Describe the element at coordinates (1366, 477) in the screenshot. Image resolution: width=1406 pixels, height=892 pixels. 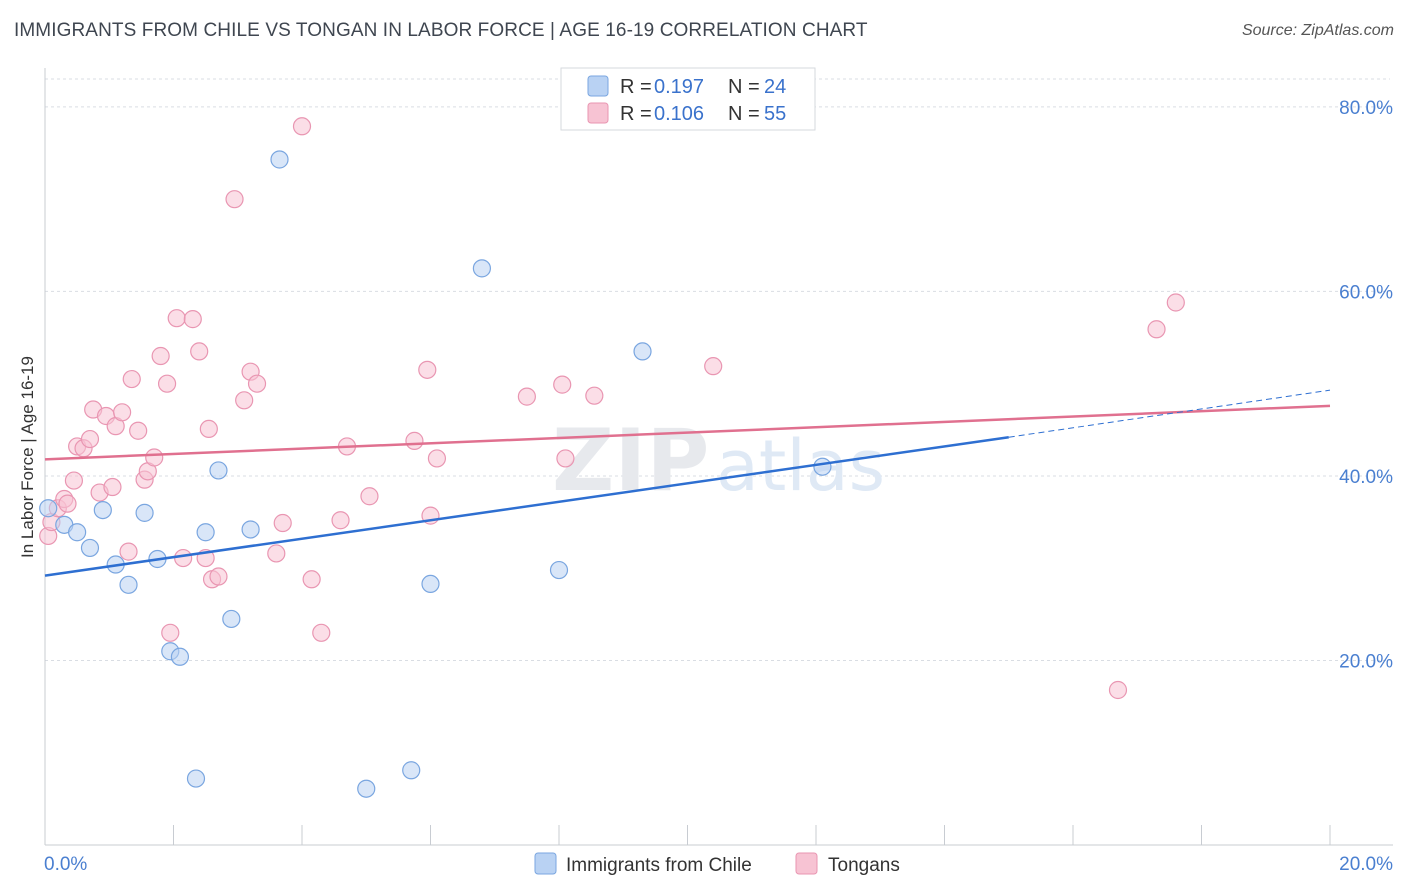
I see `y-tick-label-40: 40.0%` at that location.